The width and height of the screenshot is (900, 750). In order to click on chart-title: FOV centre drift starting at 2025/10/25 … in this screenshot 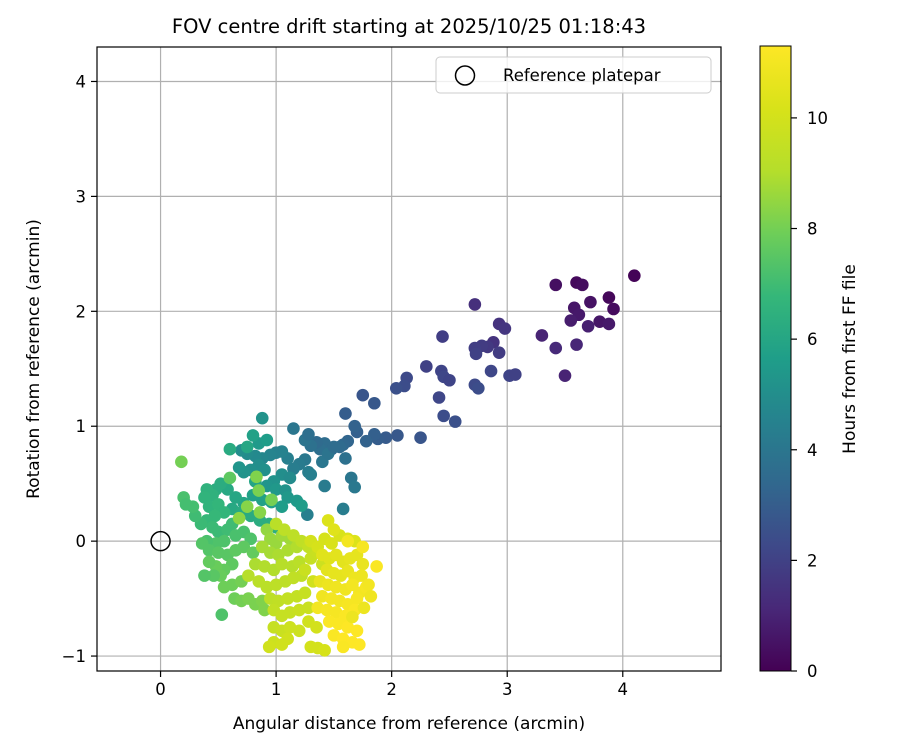, I will do `click(409, 26)`.